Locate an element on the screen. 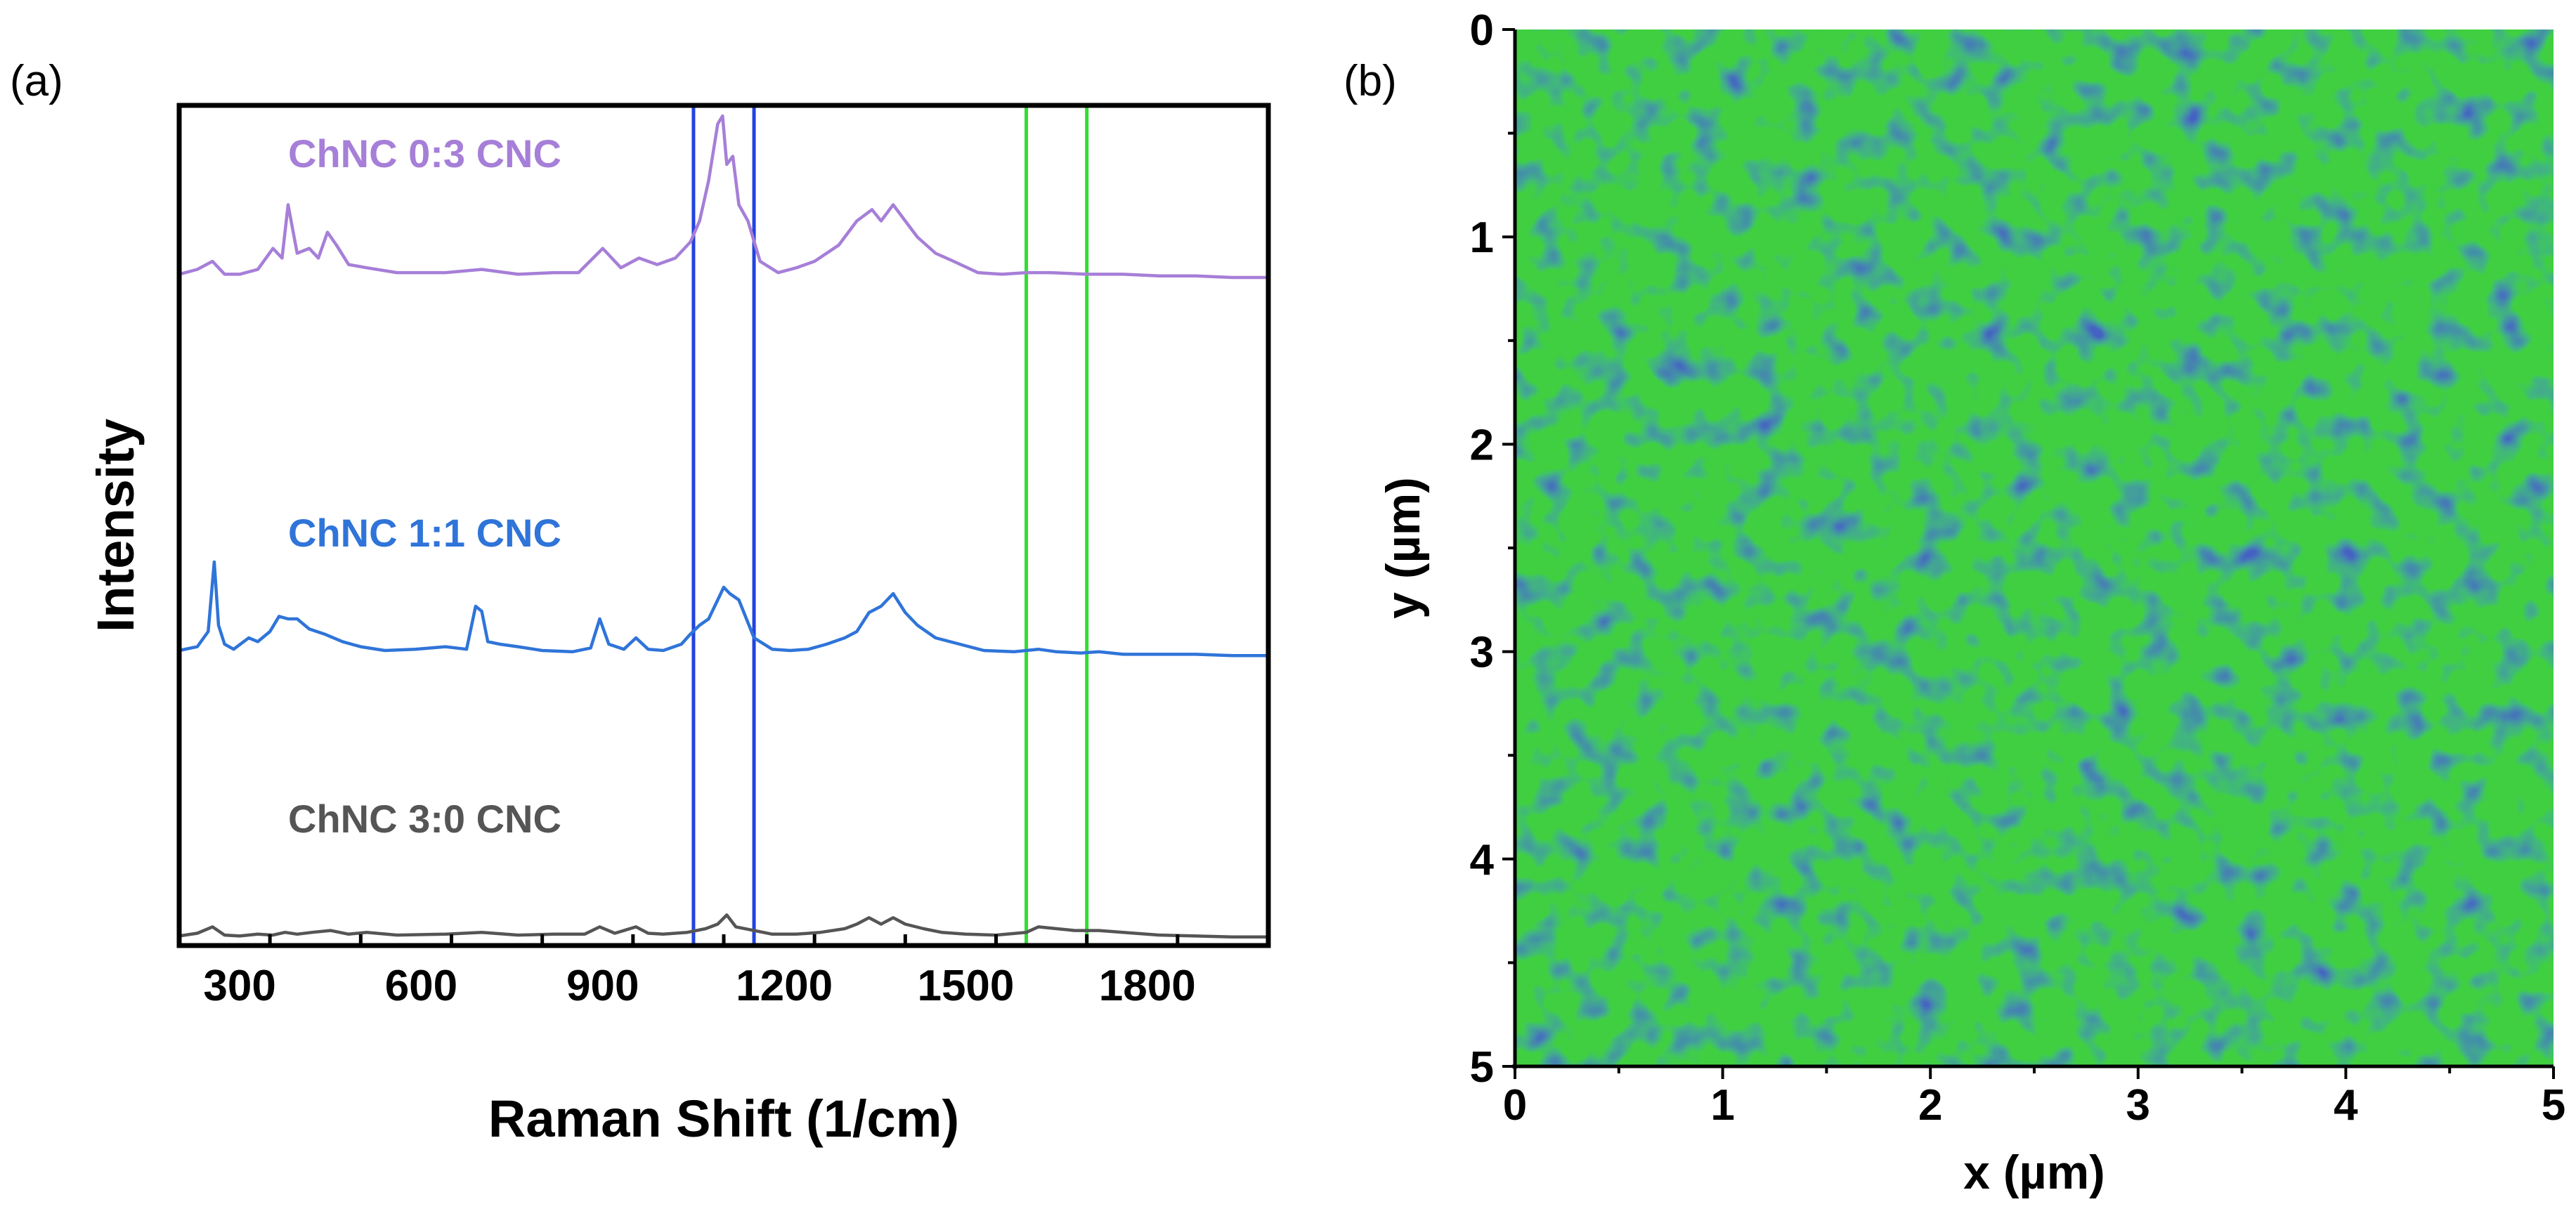 Image resolution: width=2576 pixels, height=1216 pixels. y-tick-label: 1 is located at coordinates (1482, 238).